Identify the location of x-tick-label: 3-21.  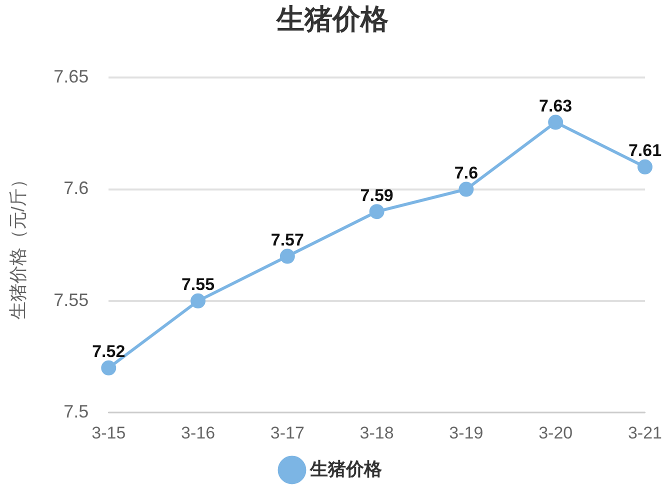
(645, 432).